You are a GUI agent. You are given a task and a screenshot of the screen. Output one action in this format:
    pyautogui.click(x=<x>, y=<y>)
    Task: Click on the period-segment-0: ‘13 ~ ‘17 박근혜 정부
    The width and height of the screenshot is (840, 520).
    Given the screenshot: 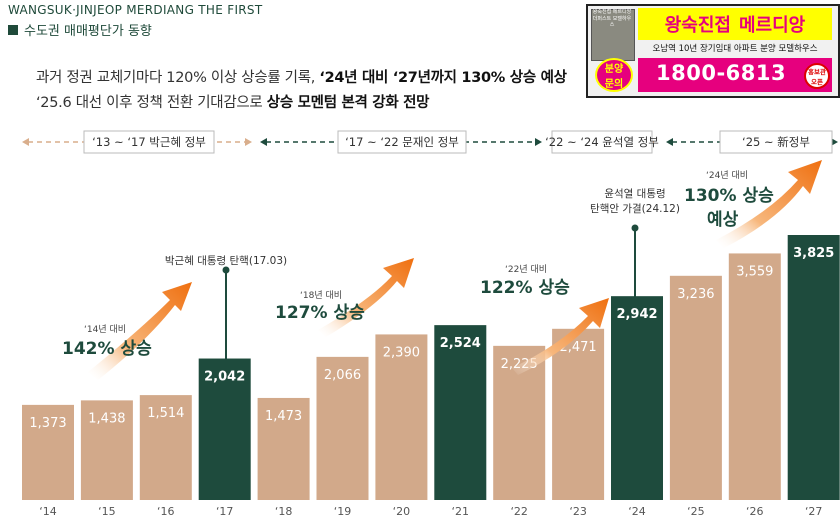 What is the action you would take?
    pyautogui.click(x=137, y=142)
    